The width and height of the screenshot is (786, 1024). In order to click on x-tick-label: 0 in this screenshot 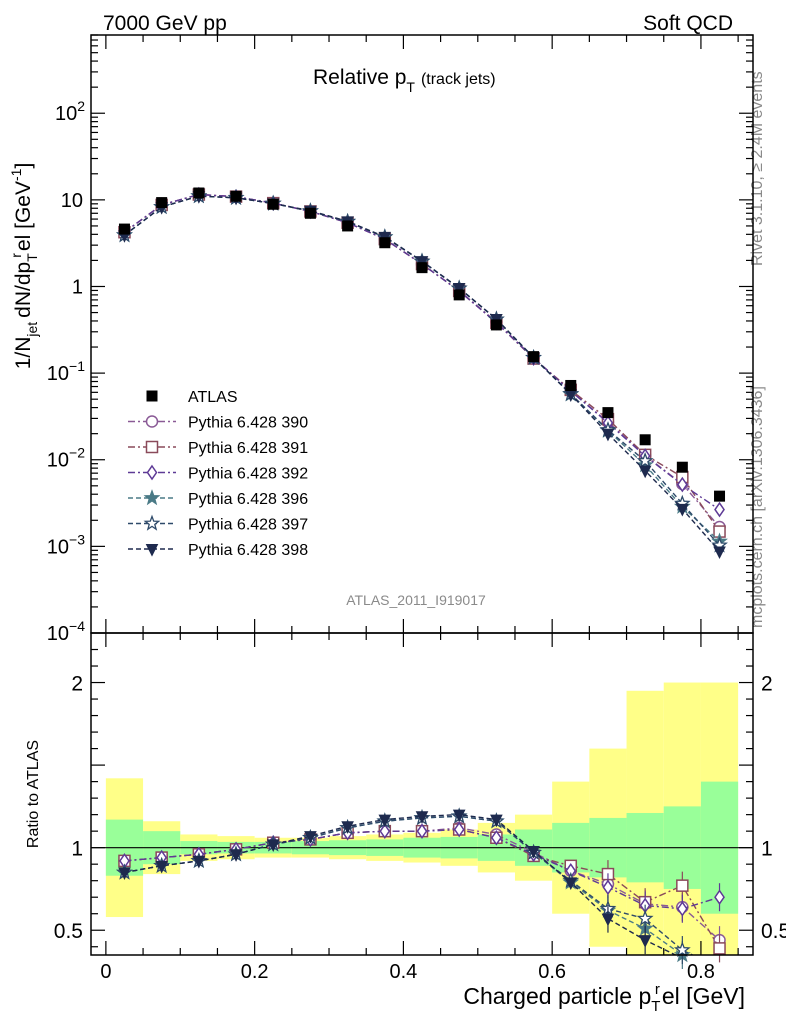, I will do `click(105, 972)`.